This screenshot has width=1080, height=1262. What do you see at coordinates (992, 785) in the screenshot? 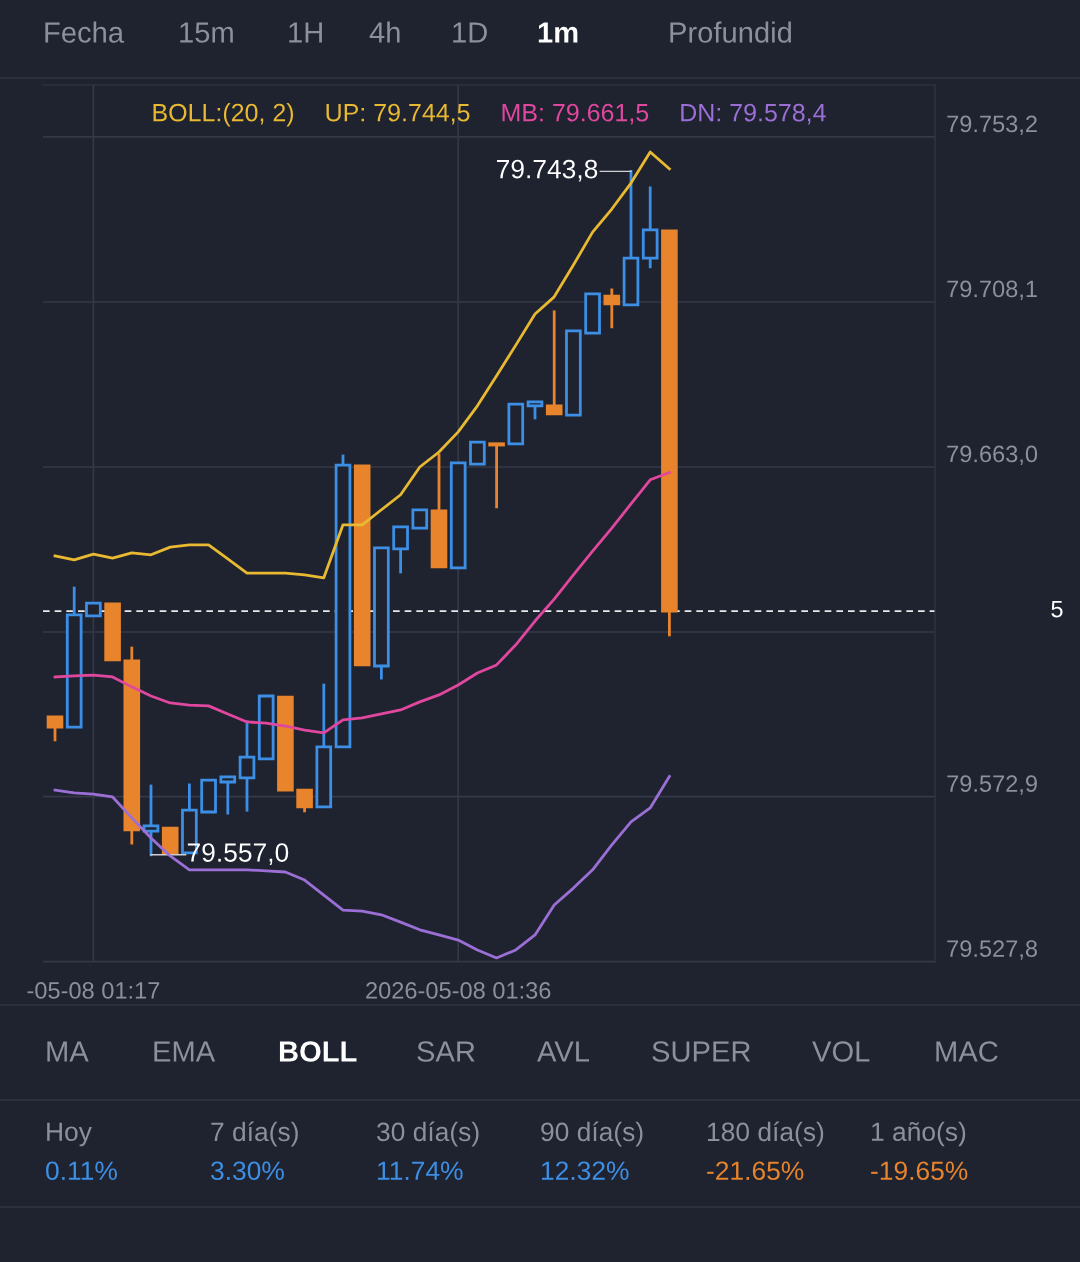
I see `y-tick-label: 79.572,9` at bounding box center [992, 785].